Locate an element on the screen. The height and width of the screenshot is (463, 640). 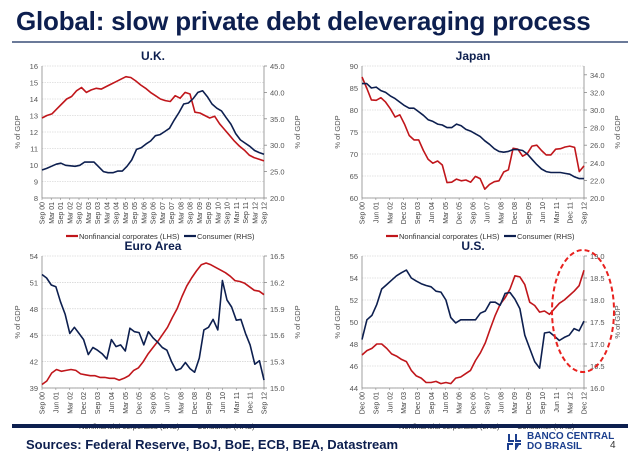
y-tick-right: 22.0 is located at coordinates (597, 180).